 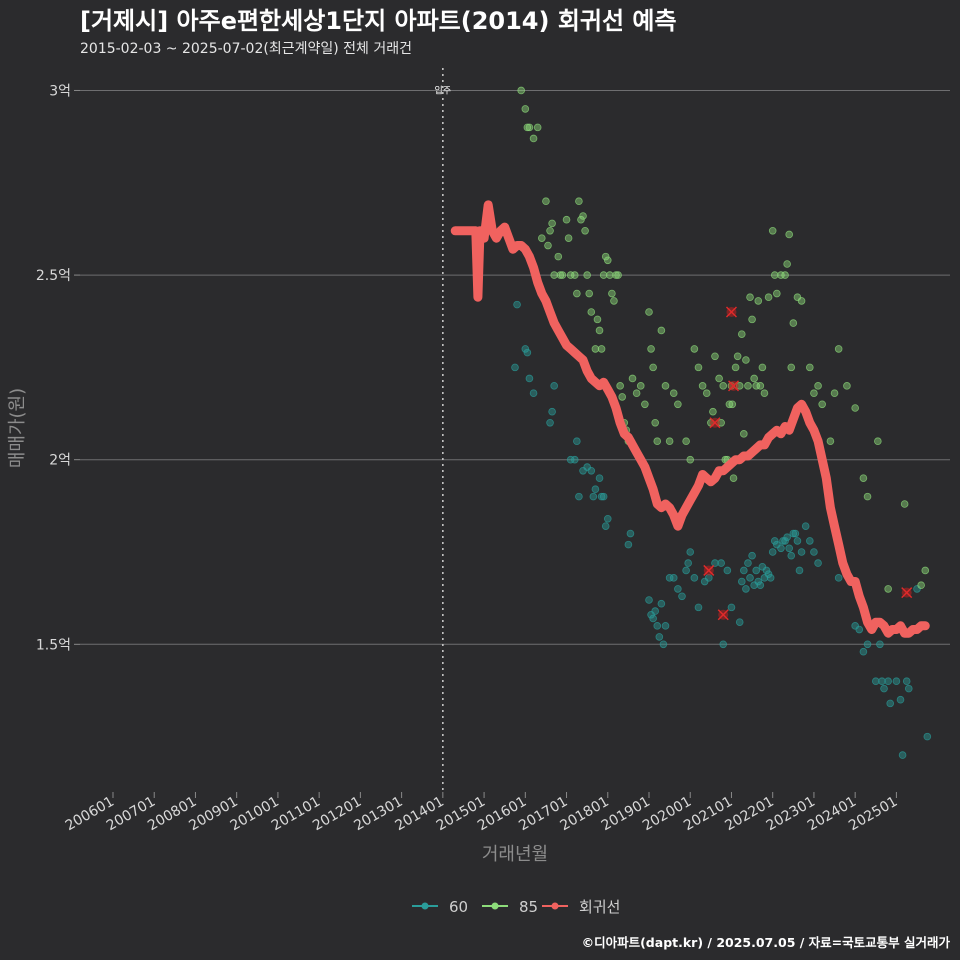 What do you see at coordinates (378, 21) in the screenshot?
I see `chart-title: [거제시] 아주e편한세상1단지 아파트(2014) 회귀선 예측` at bounding box center [378, 21].